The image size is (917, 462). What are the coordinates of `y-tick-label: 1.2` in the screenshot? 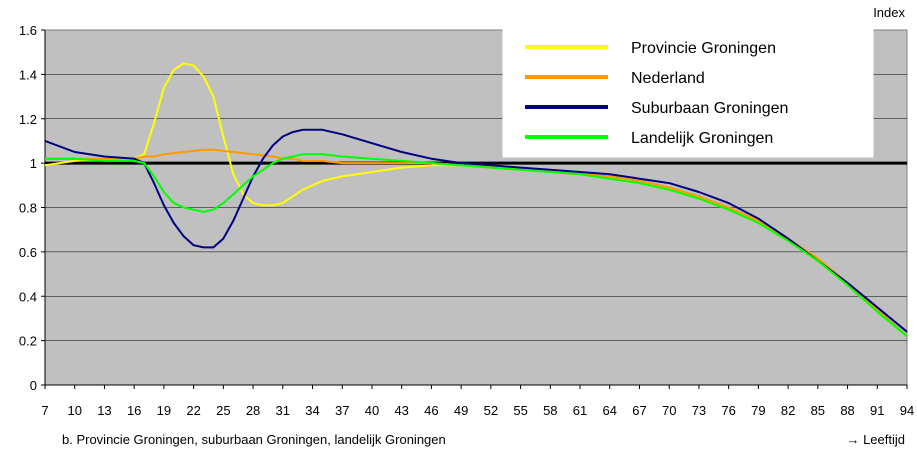 It's located at (28, 119).